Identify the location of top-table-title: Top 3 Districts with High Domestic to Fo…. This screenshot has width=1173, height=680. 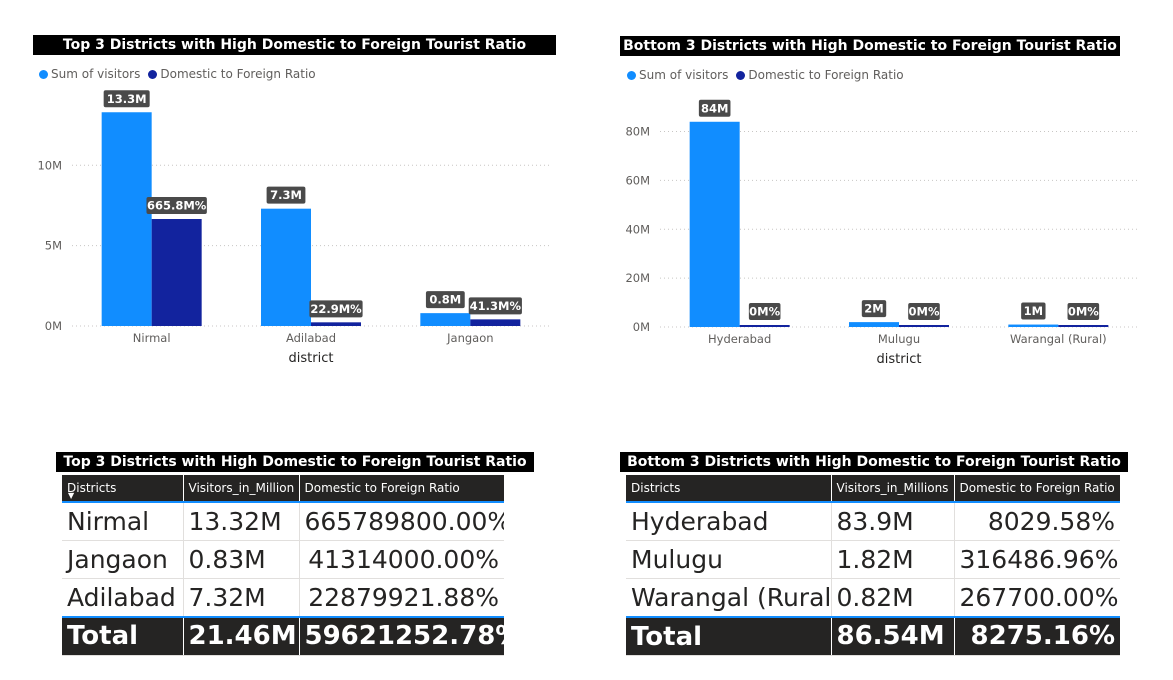
(295, 462).